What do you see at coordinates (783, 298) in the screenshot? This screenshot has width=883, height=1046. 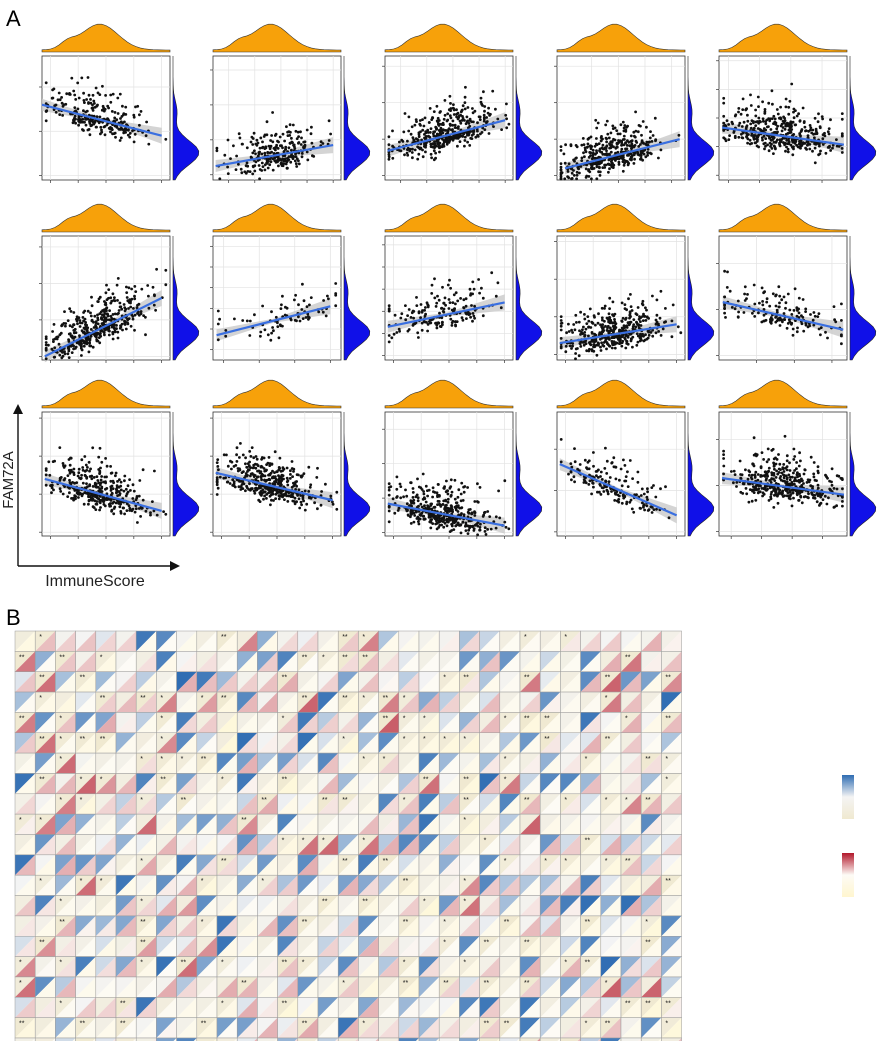 I see `plot-area` at bounding box center [783, 298].